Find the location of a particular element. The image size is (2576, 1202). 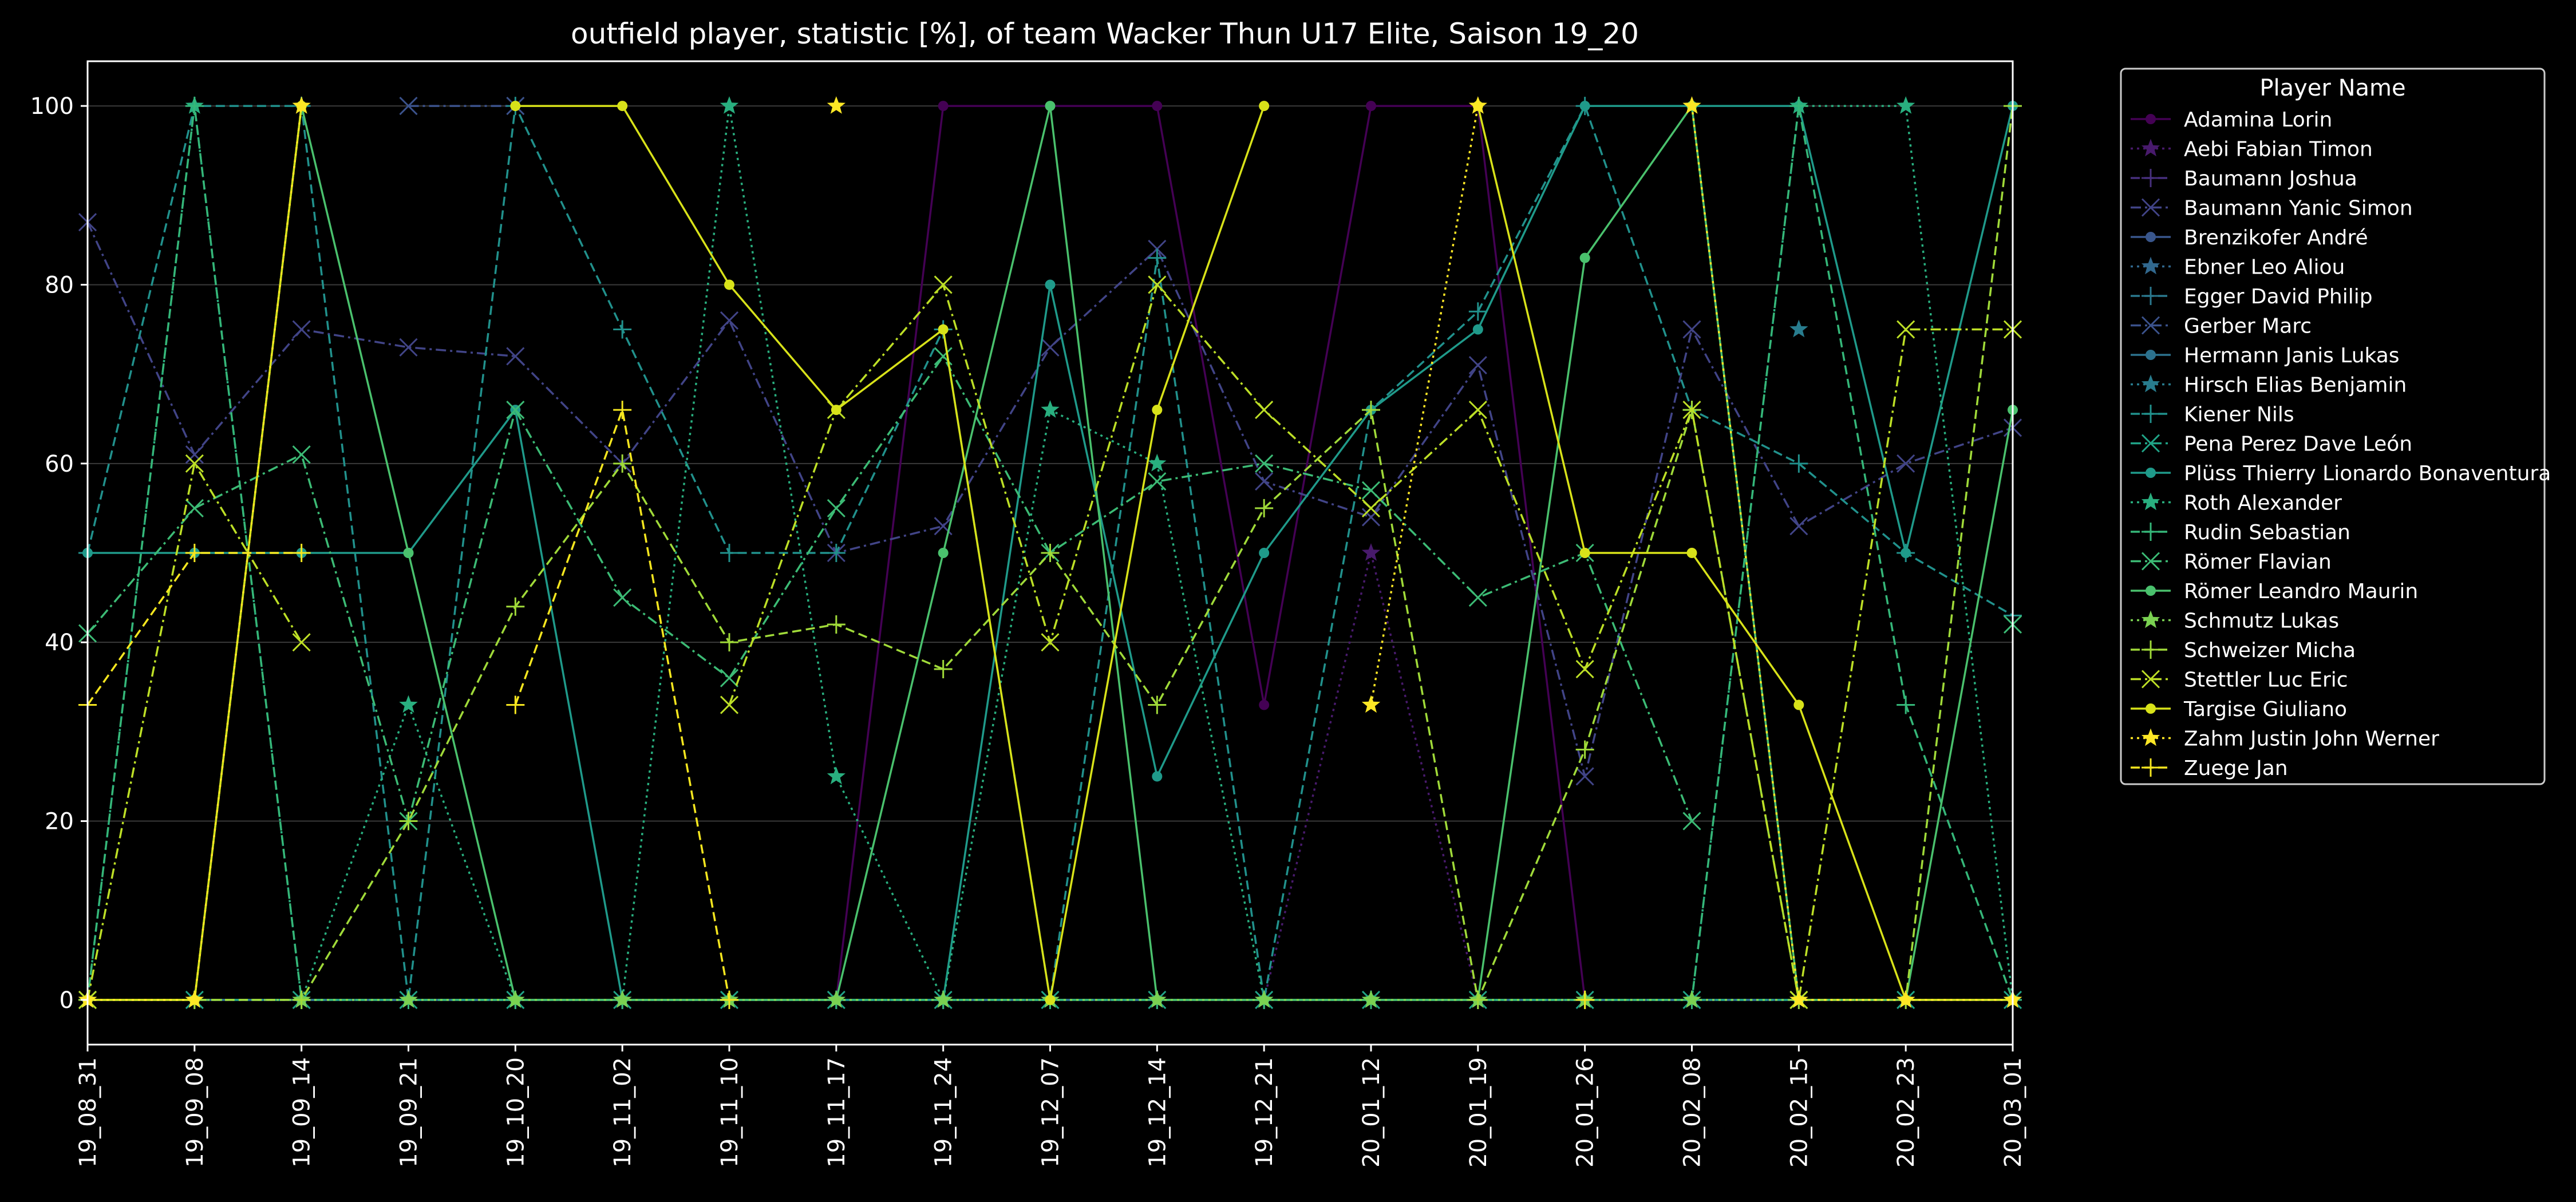

x-tick-label: 19_09_08 is located at coordinates (195, 1112).